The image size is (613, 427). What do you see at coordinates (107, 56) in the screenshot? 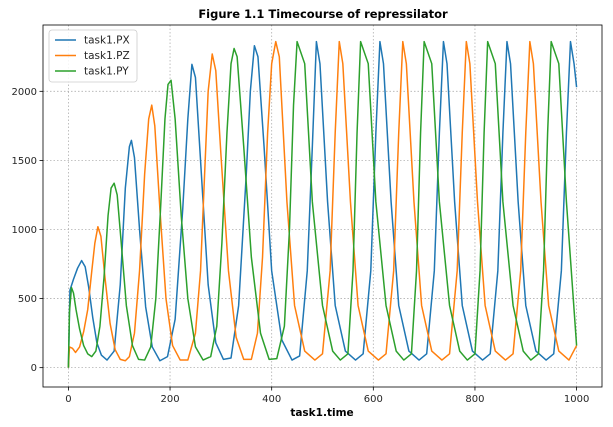
I see `legend-label-task1-pz: task1.PZ` at bounding box center [107, 56].